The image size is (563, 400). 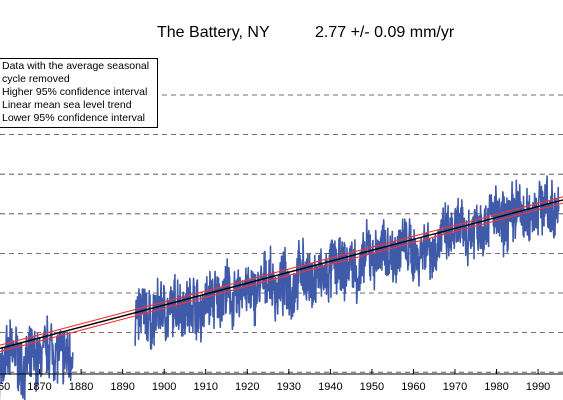 What do you see at coordinates (205, 387) in the screenshot?
I see `x-tick-label-1910: 1910` at bounding box center [205, 387].